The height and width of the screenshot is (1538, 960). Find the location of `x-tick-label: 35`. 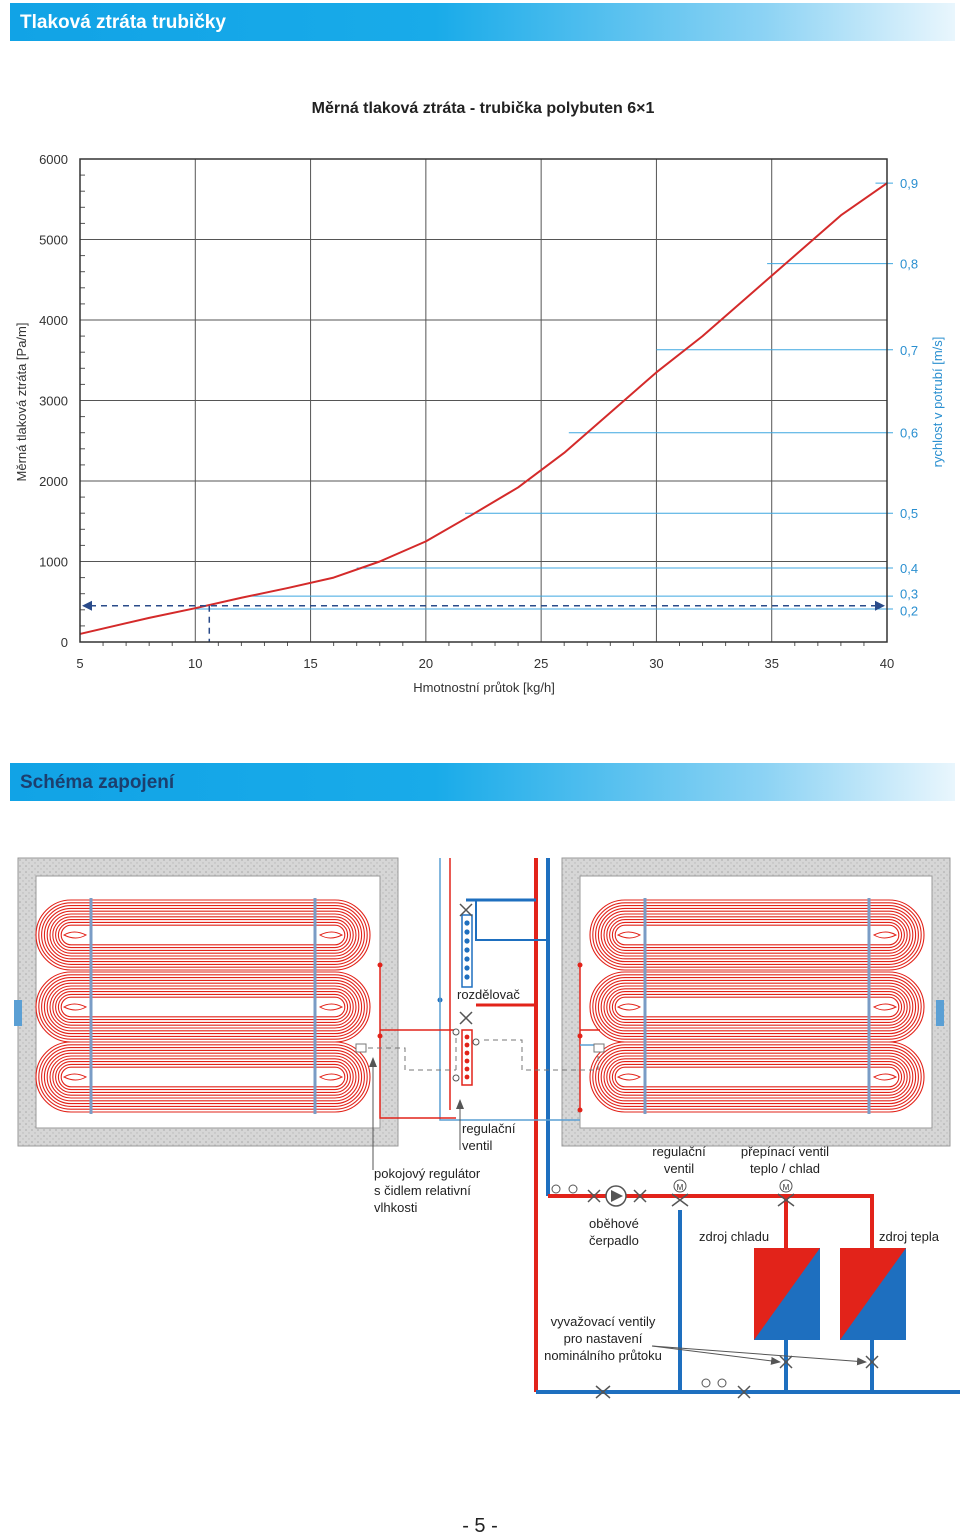

x-tick-label: 35 is located at coordinates (771, 663).